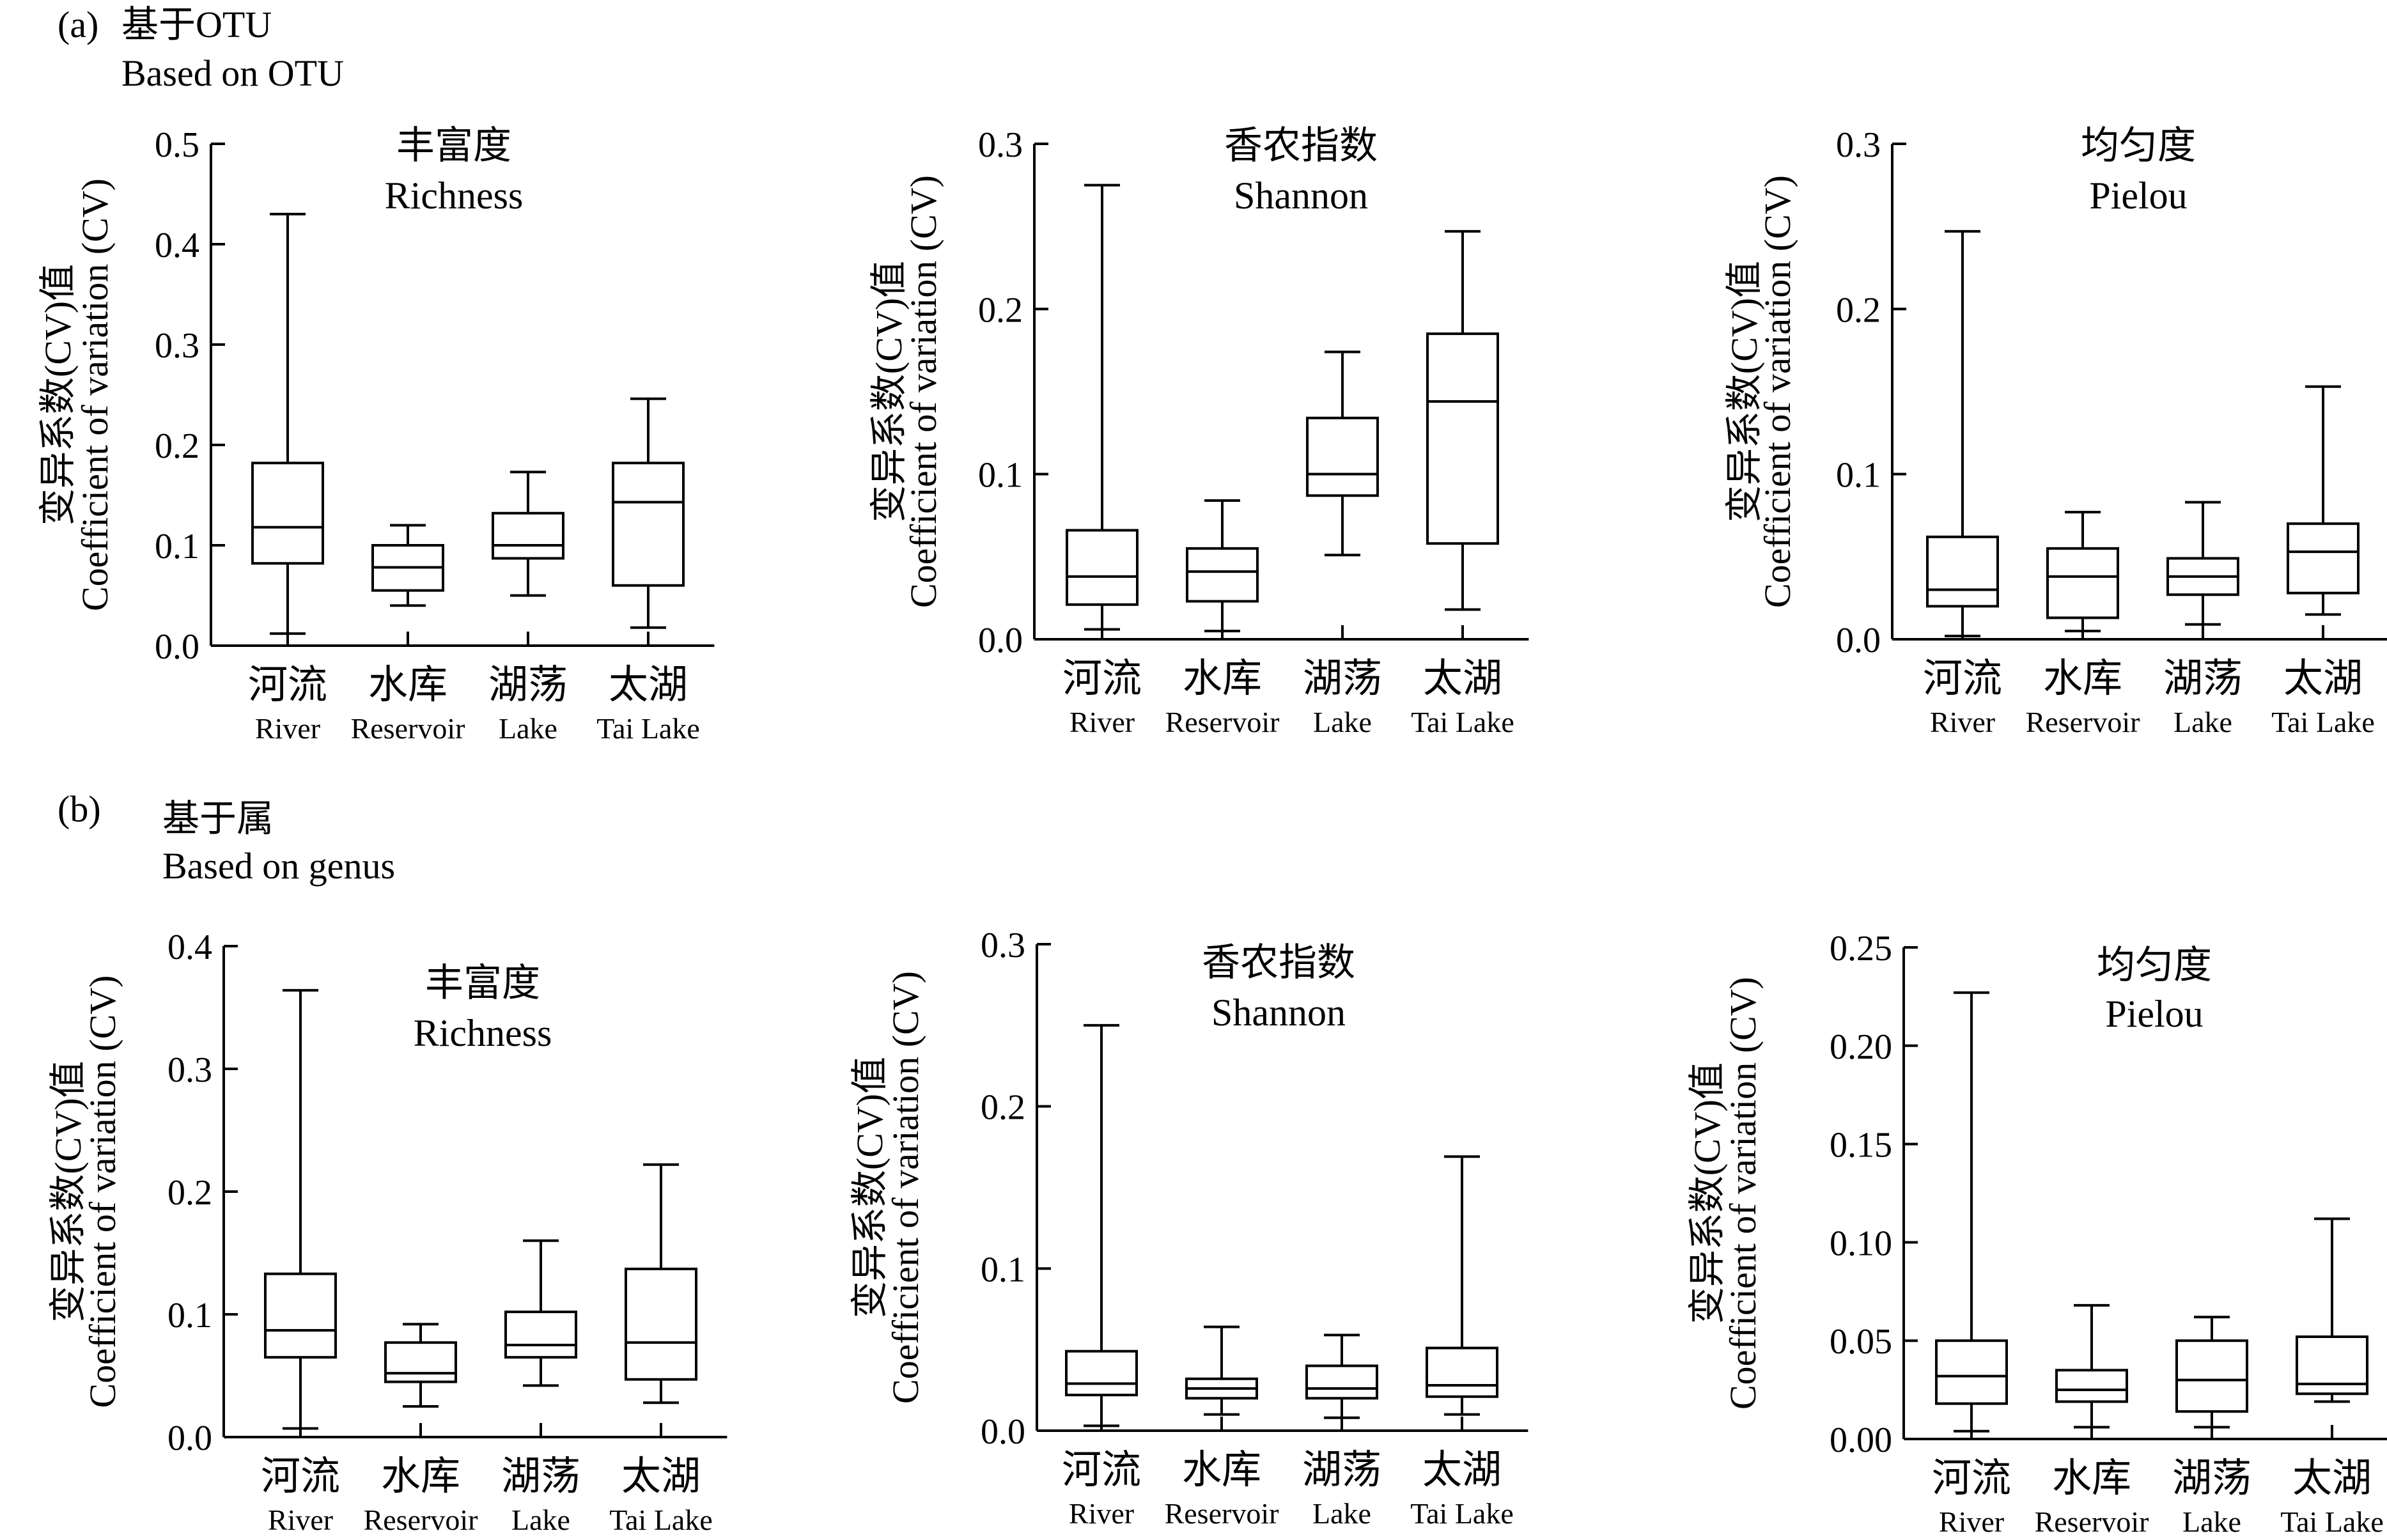 The height and width of the screenshot is (1540, 2387). Describe the element at coordinates (1278, 963) in the screenshot. I see `chart-title-zh: 香农指数` at that location.